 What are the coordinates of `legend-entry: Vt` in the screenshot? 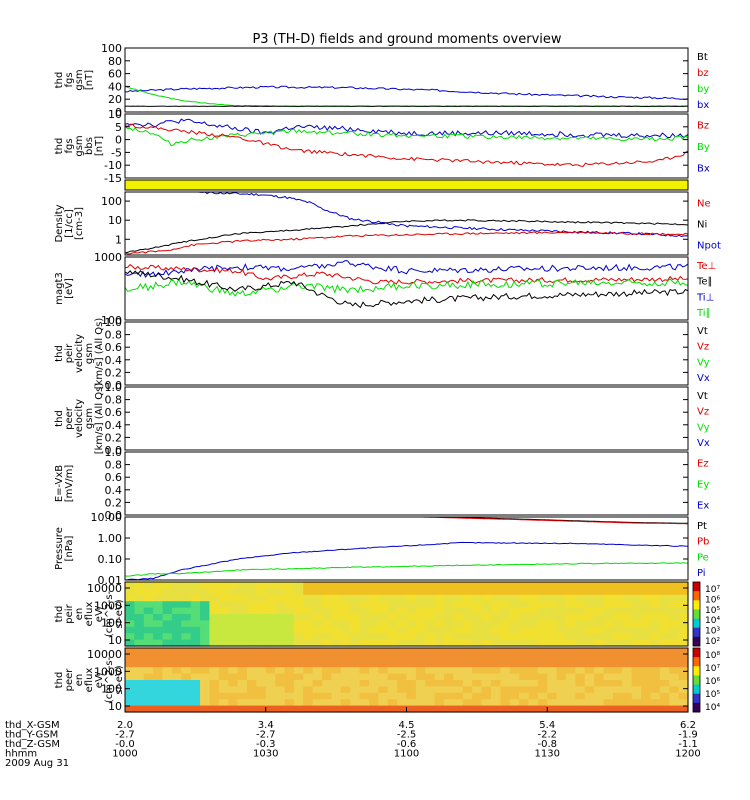 It's located at (702, 331).